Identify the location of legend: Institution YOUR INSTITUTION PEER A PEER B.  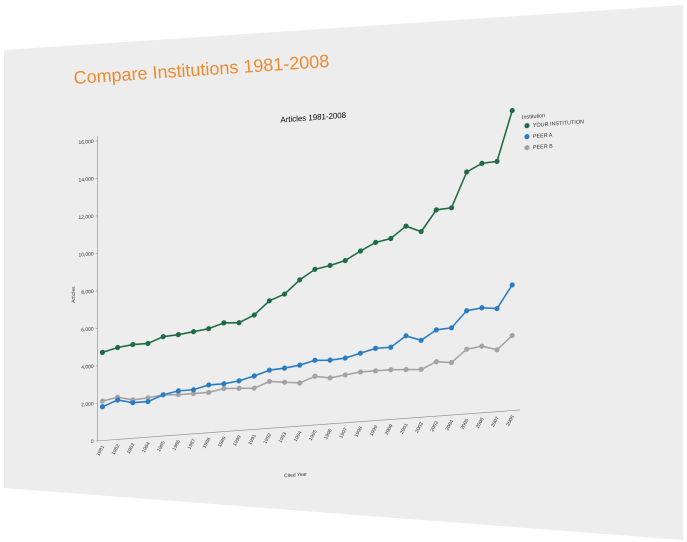
(553, 132).